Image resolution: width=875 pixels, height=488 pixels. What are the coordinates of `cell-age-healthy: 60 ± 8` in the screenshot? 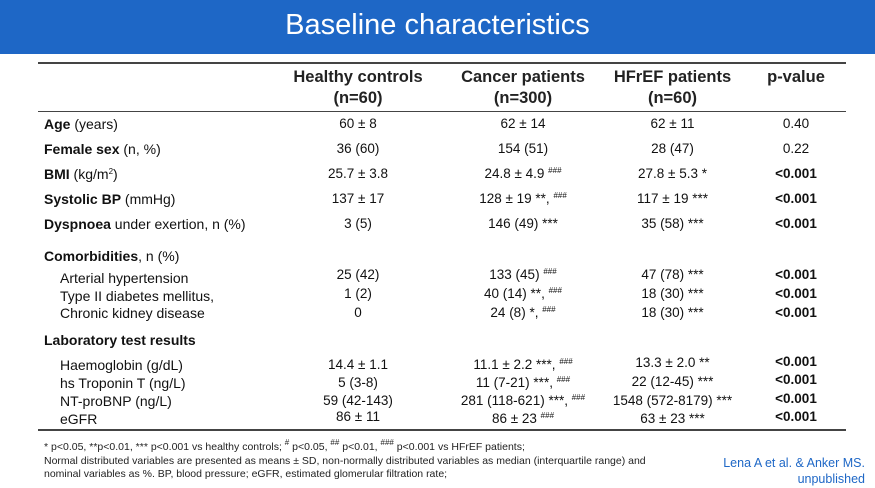 It's located at (358, 123).